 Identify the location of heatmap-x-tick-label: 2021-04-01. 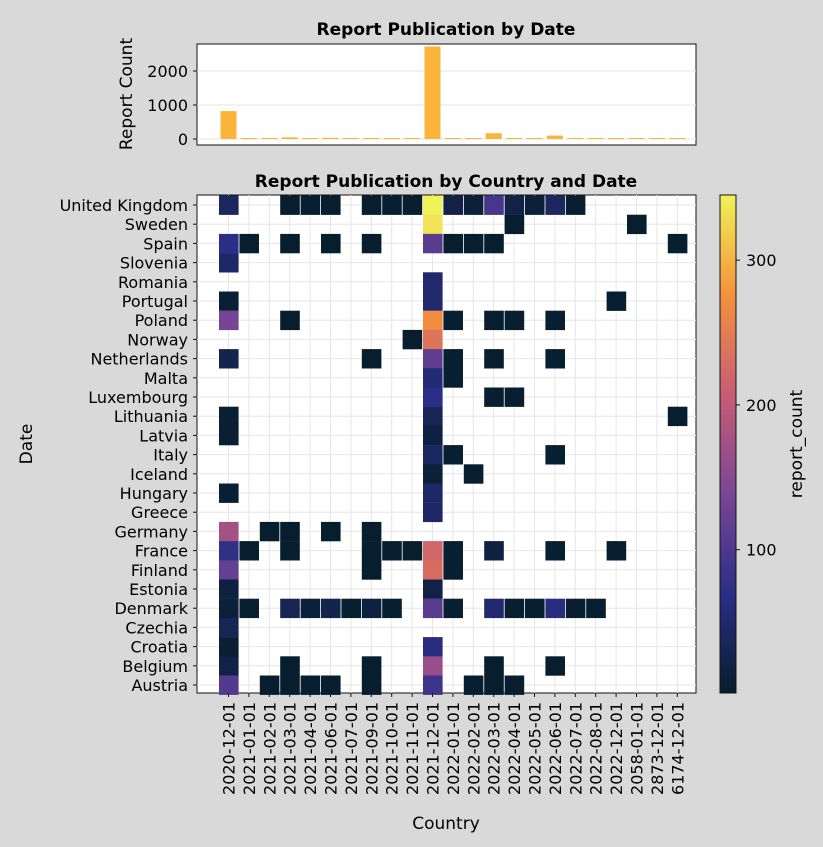
(310, 748).